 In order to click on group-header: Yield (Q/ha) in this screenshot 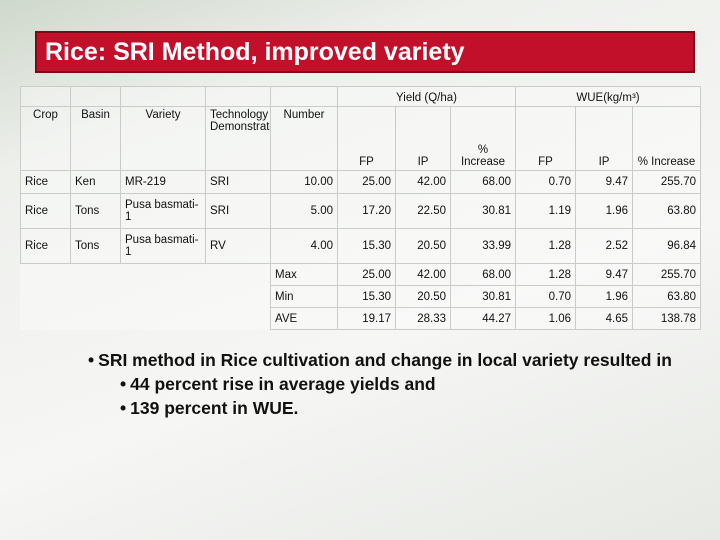, I will do `click(426, 96)`.